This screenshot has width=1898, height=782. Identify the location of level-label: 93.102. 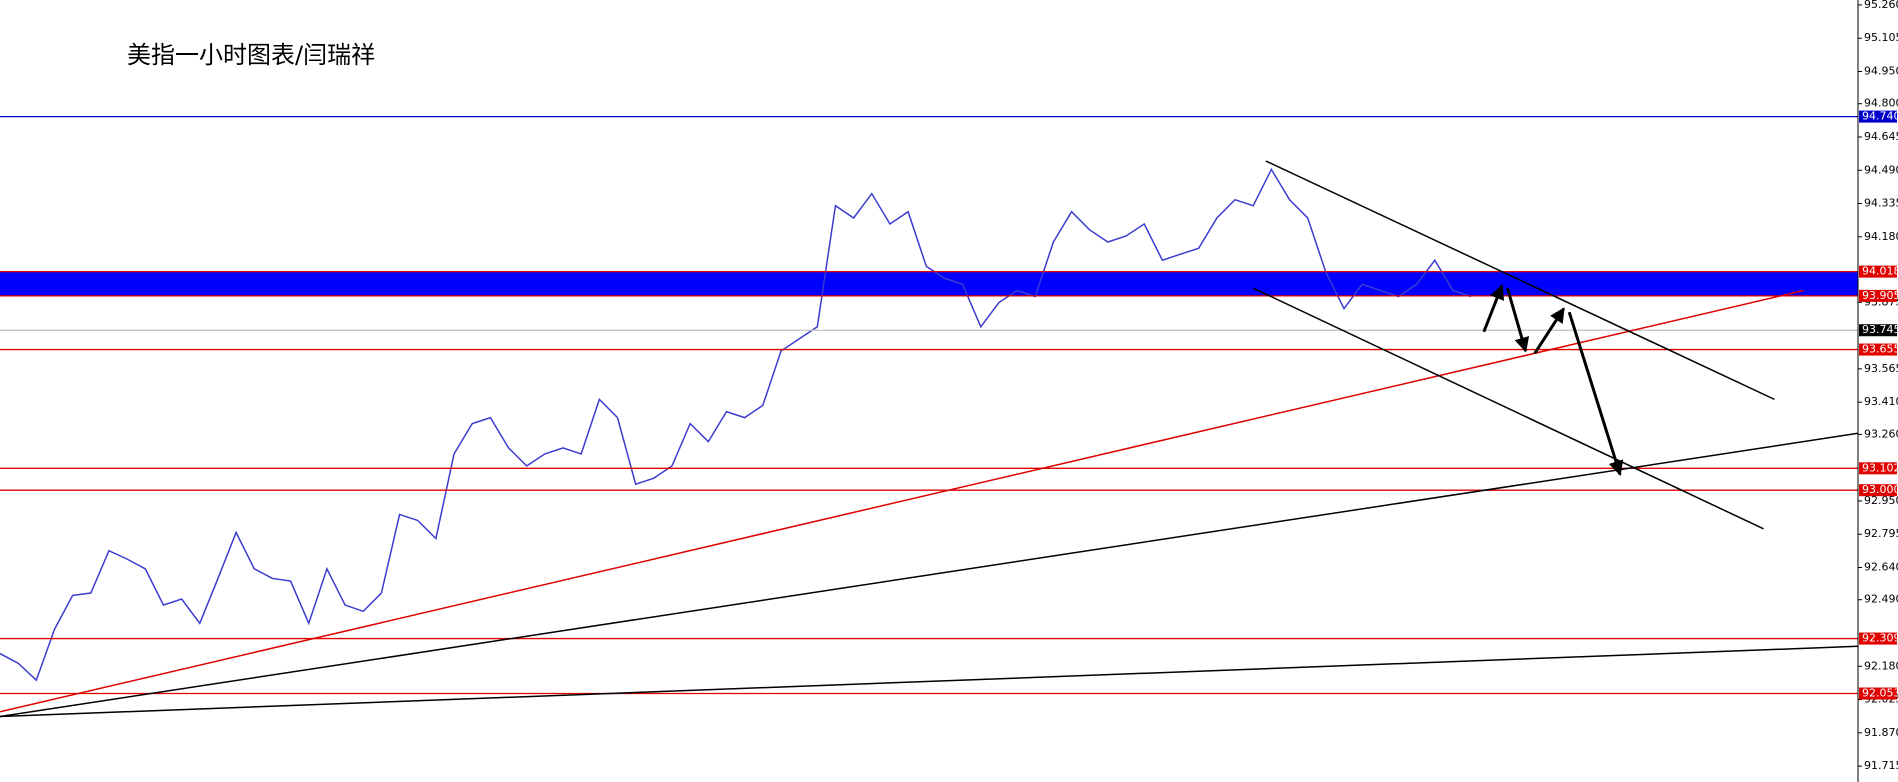
(1880, 467).